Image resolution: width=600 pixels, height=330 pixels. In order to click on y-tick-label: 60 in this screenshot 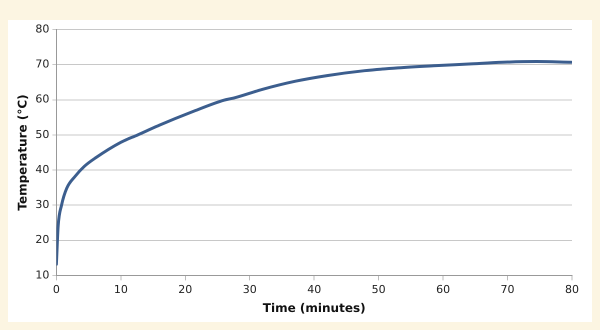, I will do `click(42, 99)`.